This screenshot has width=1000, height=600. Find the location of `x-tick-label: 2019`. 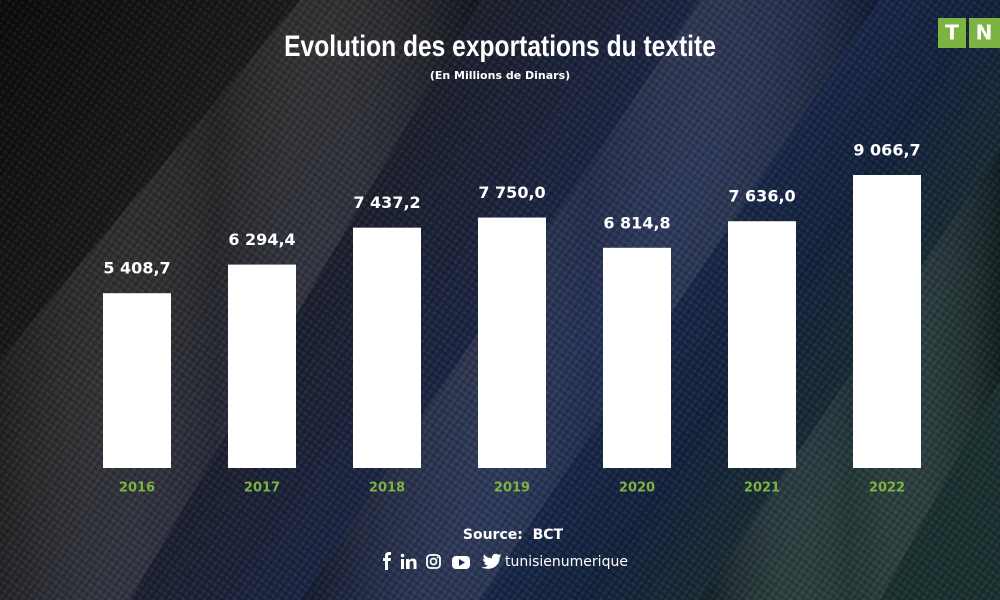

x-tick-label: 2019 is located at coordinates (512, 488).